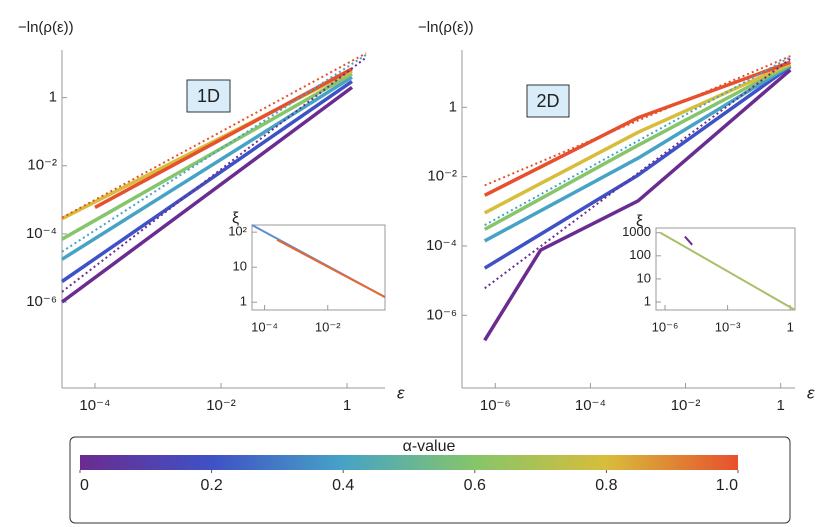 Image resolution: width=830 pixels, height=527 pixels. What do you see at coordinates (237, 231) in the screenshot?
I see `y-tick-label: 10²` at bounding box center [237, 231].